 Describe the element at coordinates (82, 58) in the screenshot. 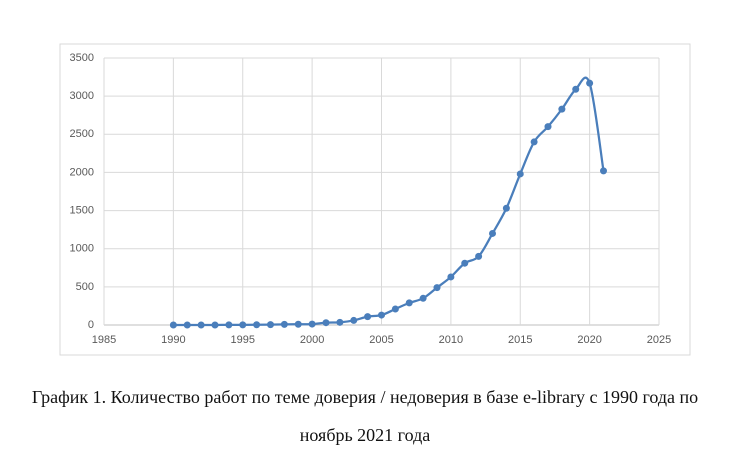

I see `y-tick-label: 3500` at that location.